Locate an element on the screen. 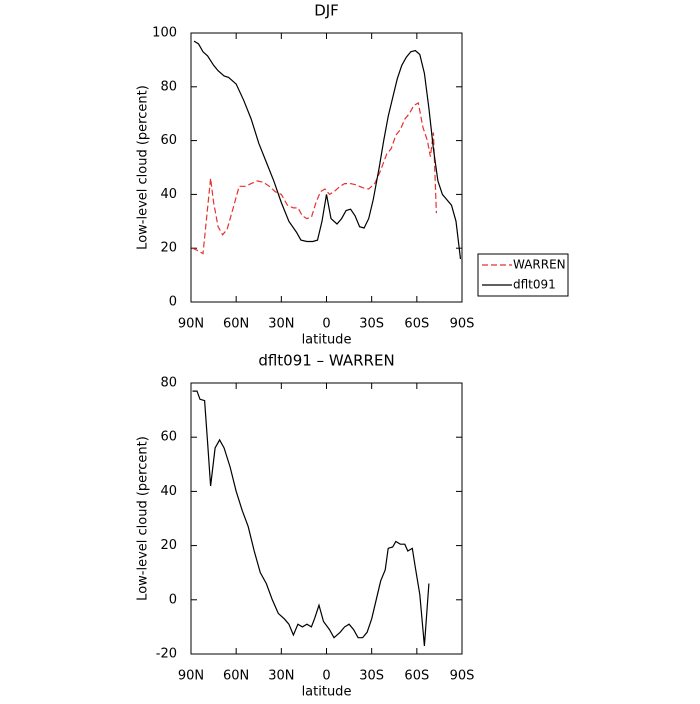  y-tick-label: -20 is located at coordinates (166, 654).